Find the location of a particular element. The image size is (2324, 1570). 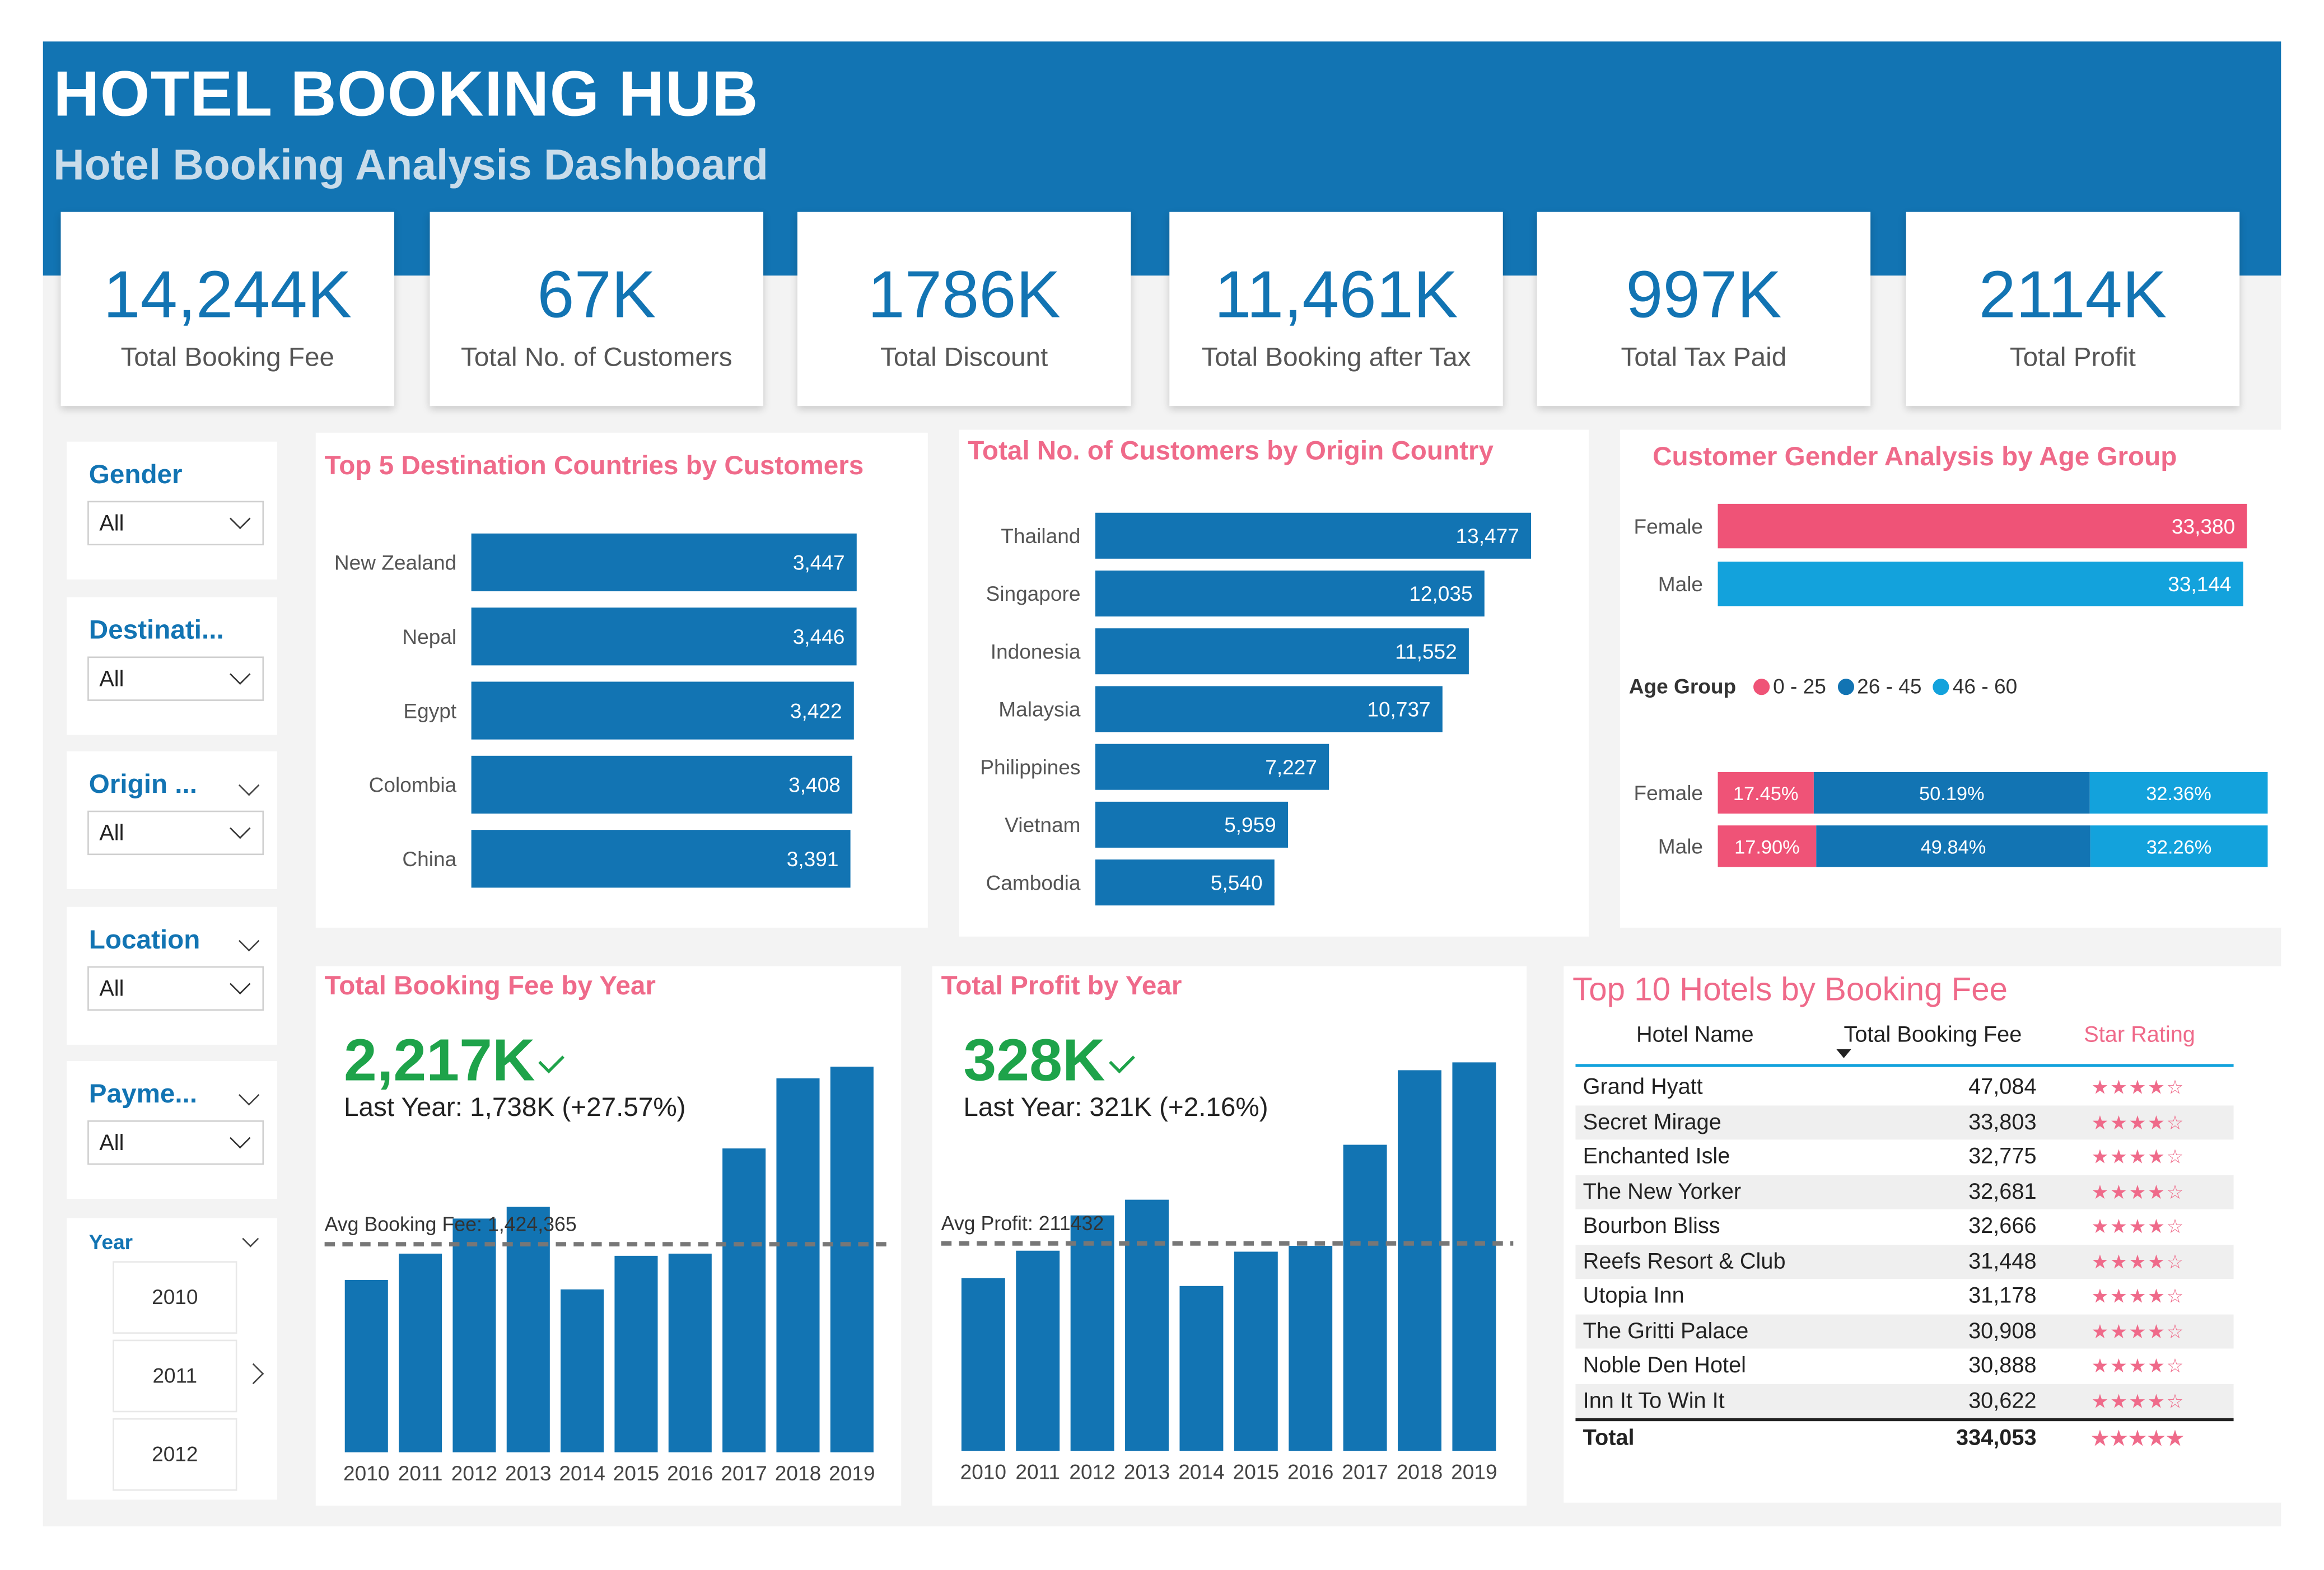

kpi-card-total-profit: 2114K Total Profit is located at coordinates (2073, 309).